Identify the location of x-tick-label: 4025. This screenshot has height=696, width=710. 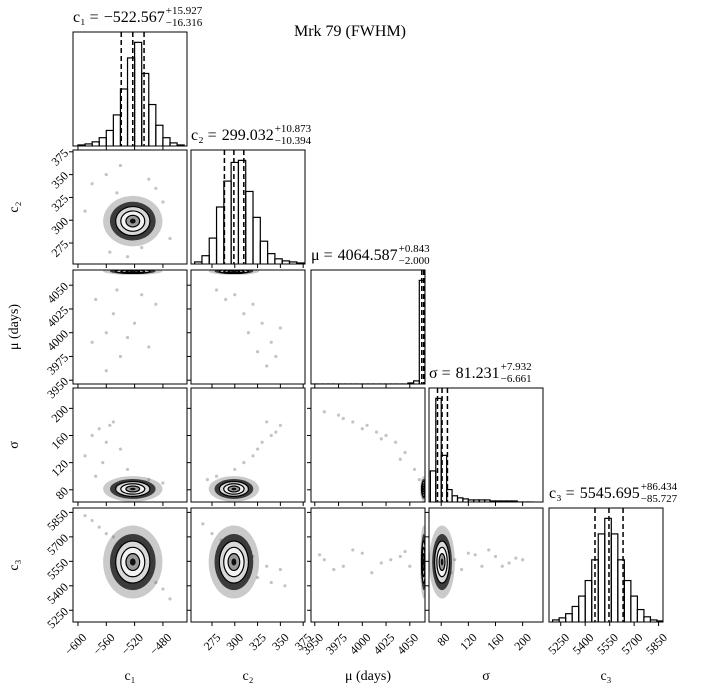
(384, 643).